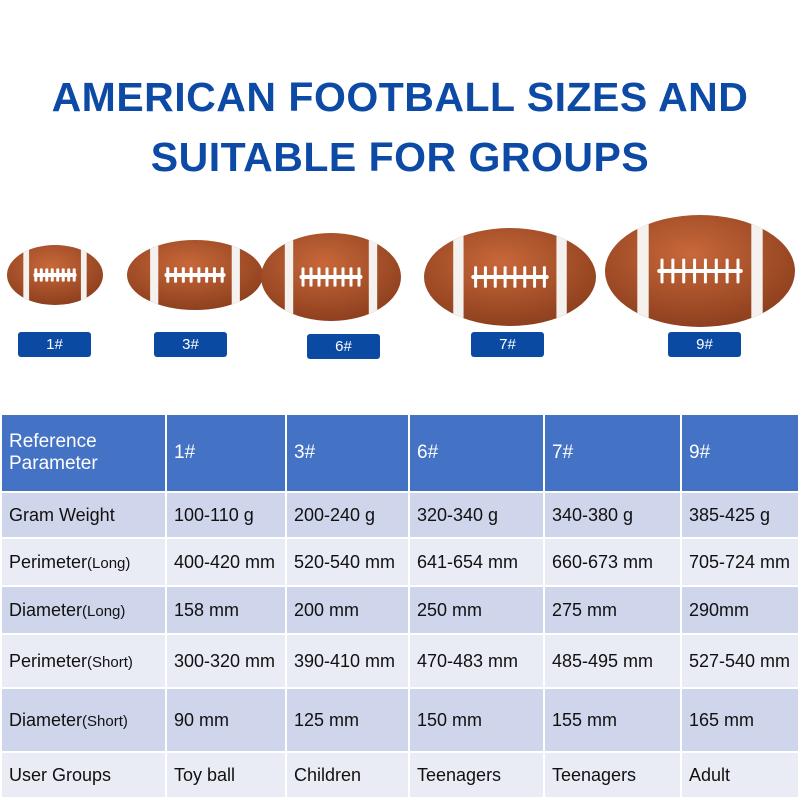 The width and height of the screenshot is (800, 800). Describe the element at coordinates (226, 515) in the screenshot. I see `table-cell: 100-110 g` at that location.